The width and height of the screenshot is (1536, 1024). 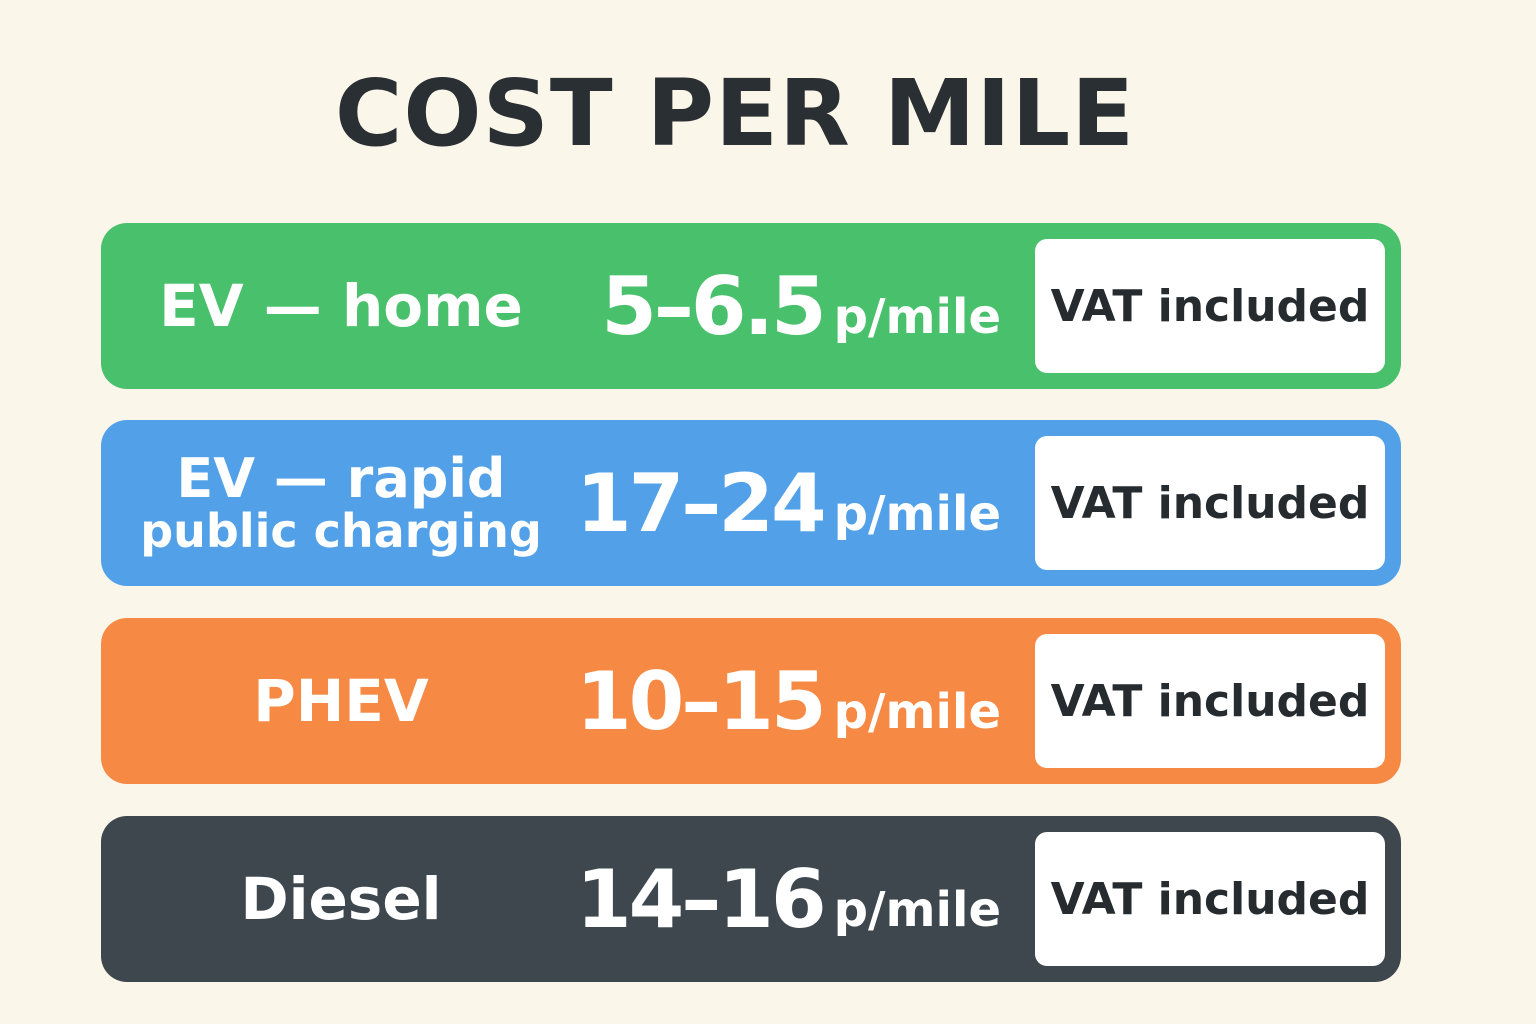 I want to click on cost-range: 5–6.5, so click(x=713, y=306).